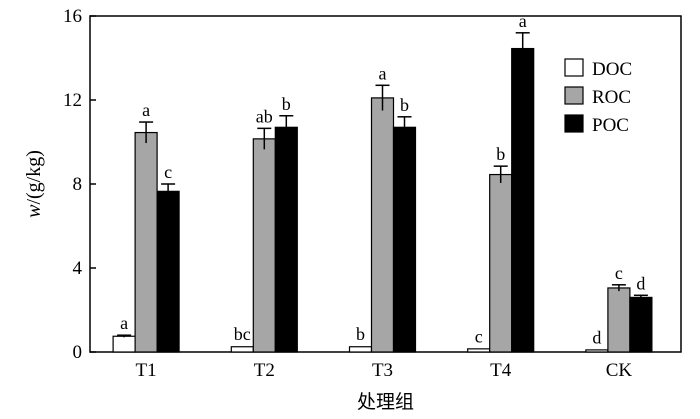  What do you see at coordinates (619, 370) in the screenshot?
I see `x-tick-label: CK` at bounding box center [619, 370].